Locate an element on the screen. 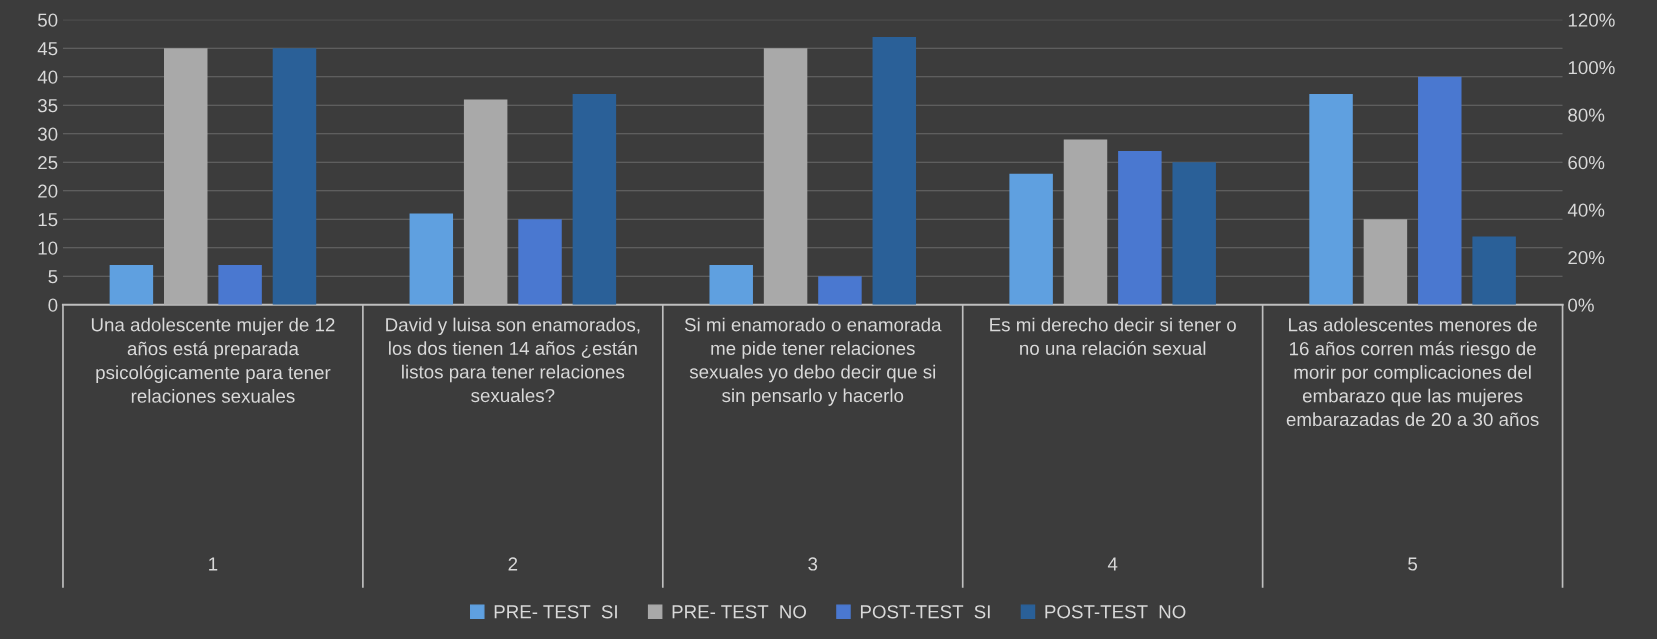 The image size is (1657, 639). y-tick-label: 10 is located at coordinates (48, 248).